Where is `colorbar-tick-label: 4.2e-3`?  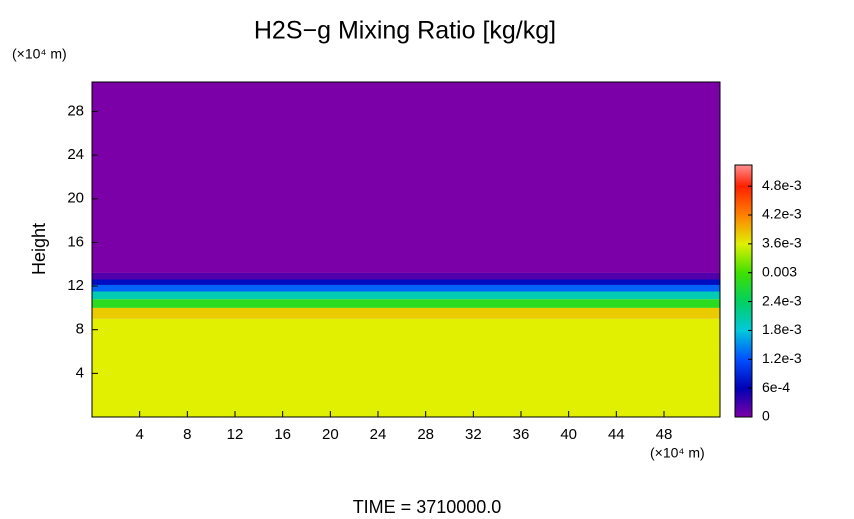 colorbar-tick-label: 4.2e-3 is located at coordinates (782, 214).